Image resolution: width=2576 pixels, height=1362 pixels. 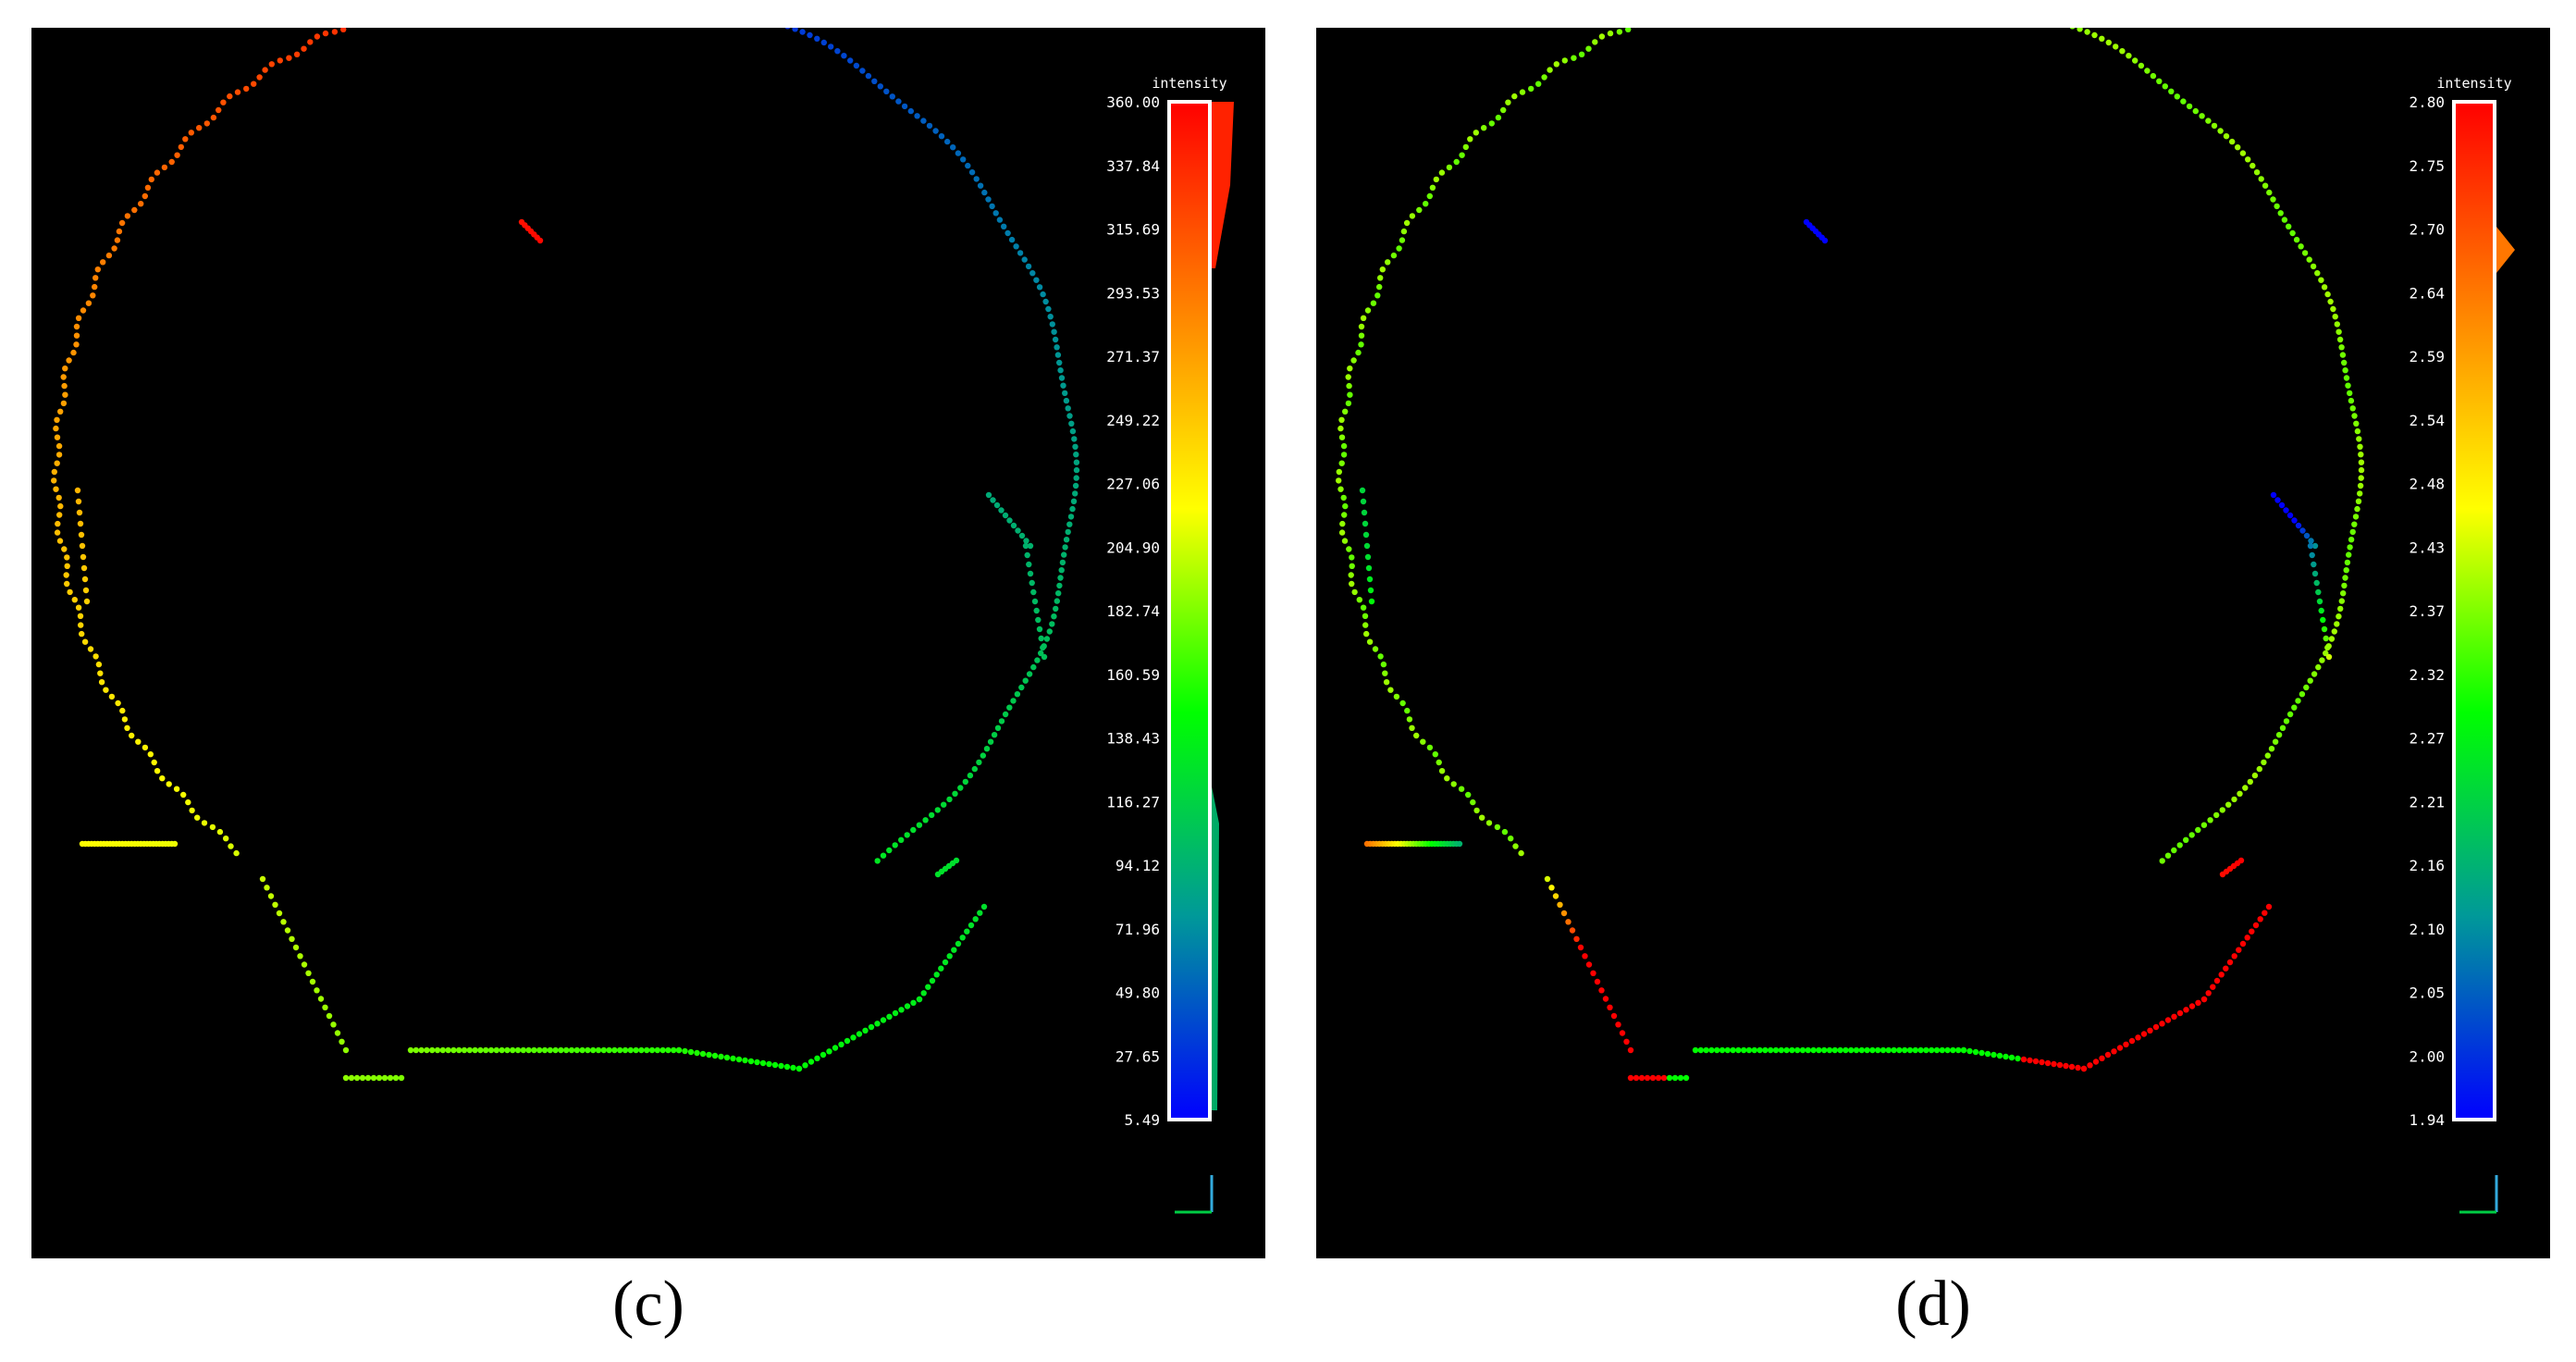 I want to click on scale-tick-label: 249.22, so click(x=1133, y=420).